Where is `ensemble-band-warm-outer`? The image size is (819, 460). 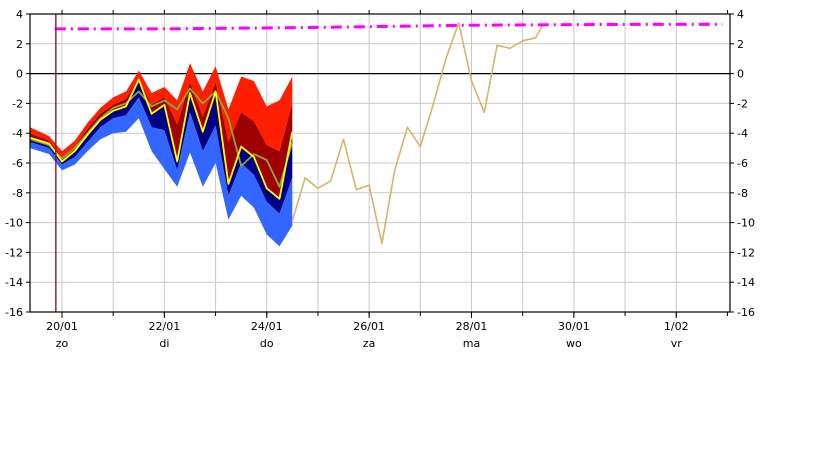
ensemble-band-warm-outer is located at coordinates (161, 110).